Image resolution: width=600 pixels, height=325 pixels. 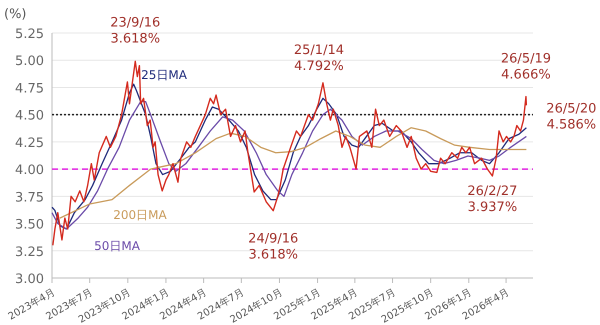 What do you see at coordinates (571, 116) in the screenshot?
I see `annotation: 26/5/20 4.586%` at bounding box center [571, 116].